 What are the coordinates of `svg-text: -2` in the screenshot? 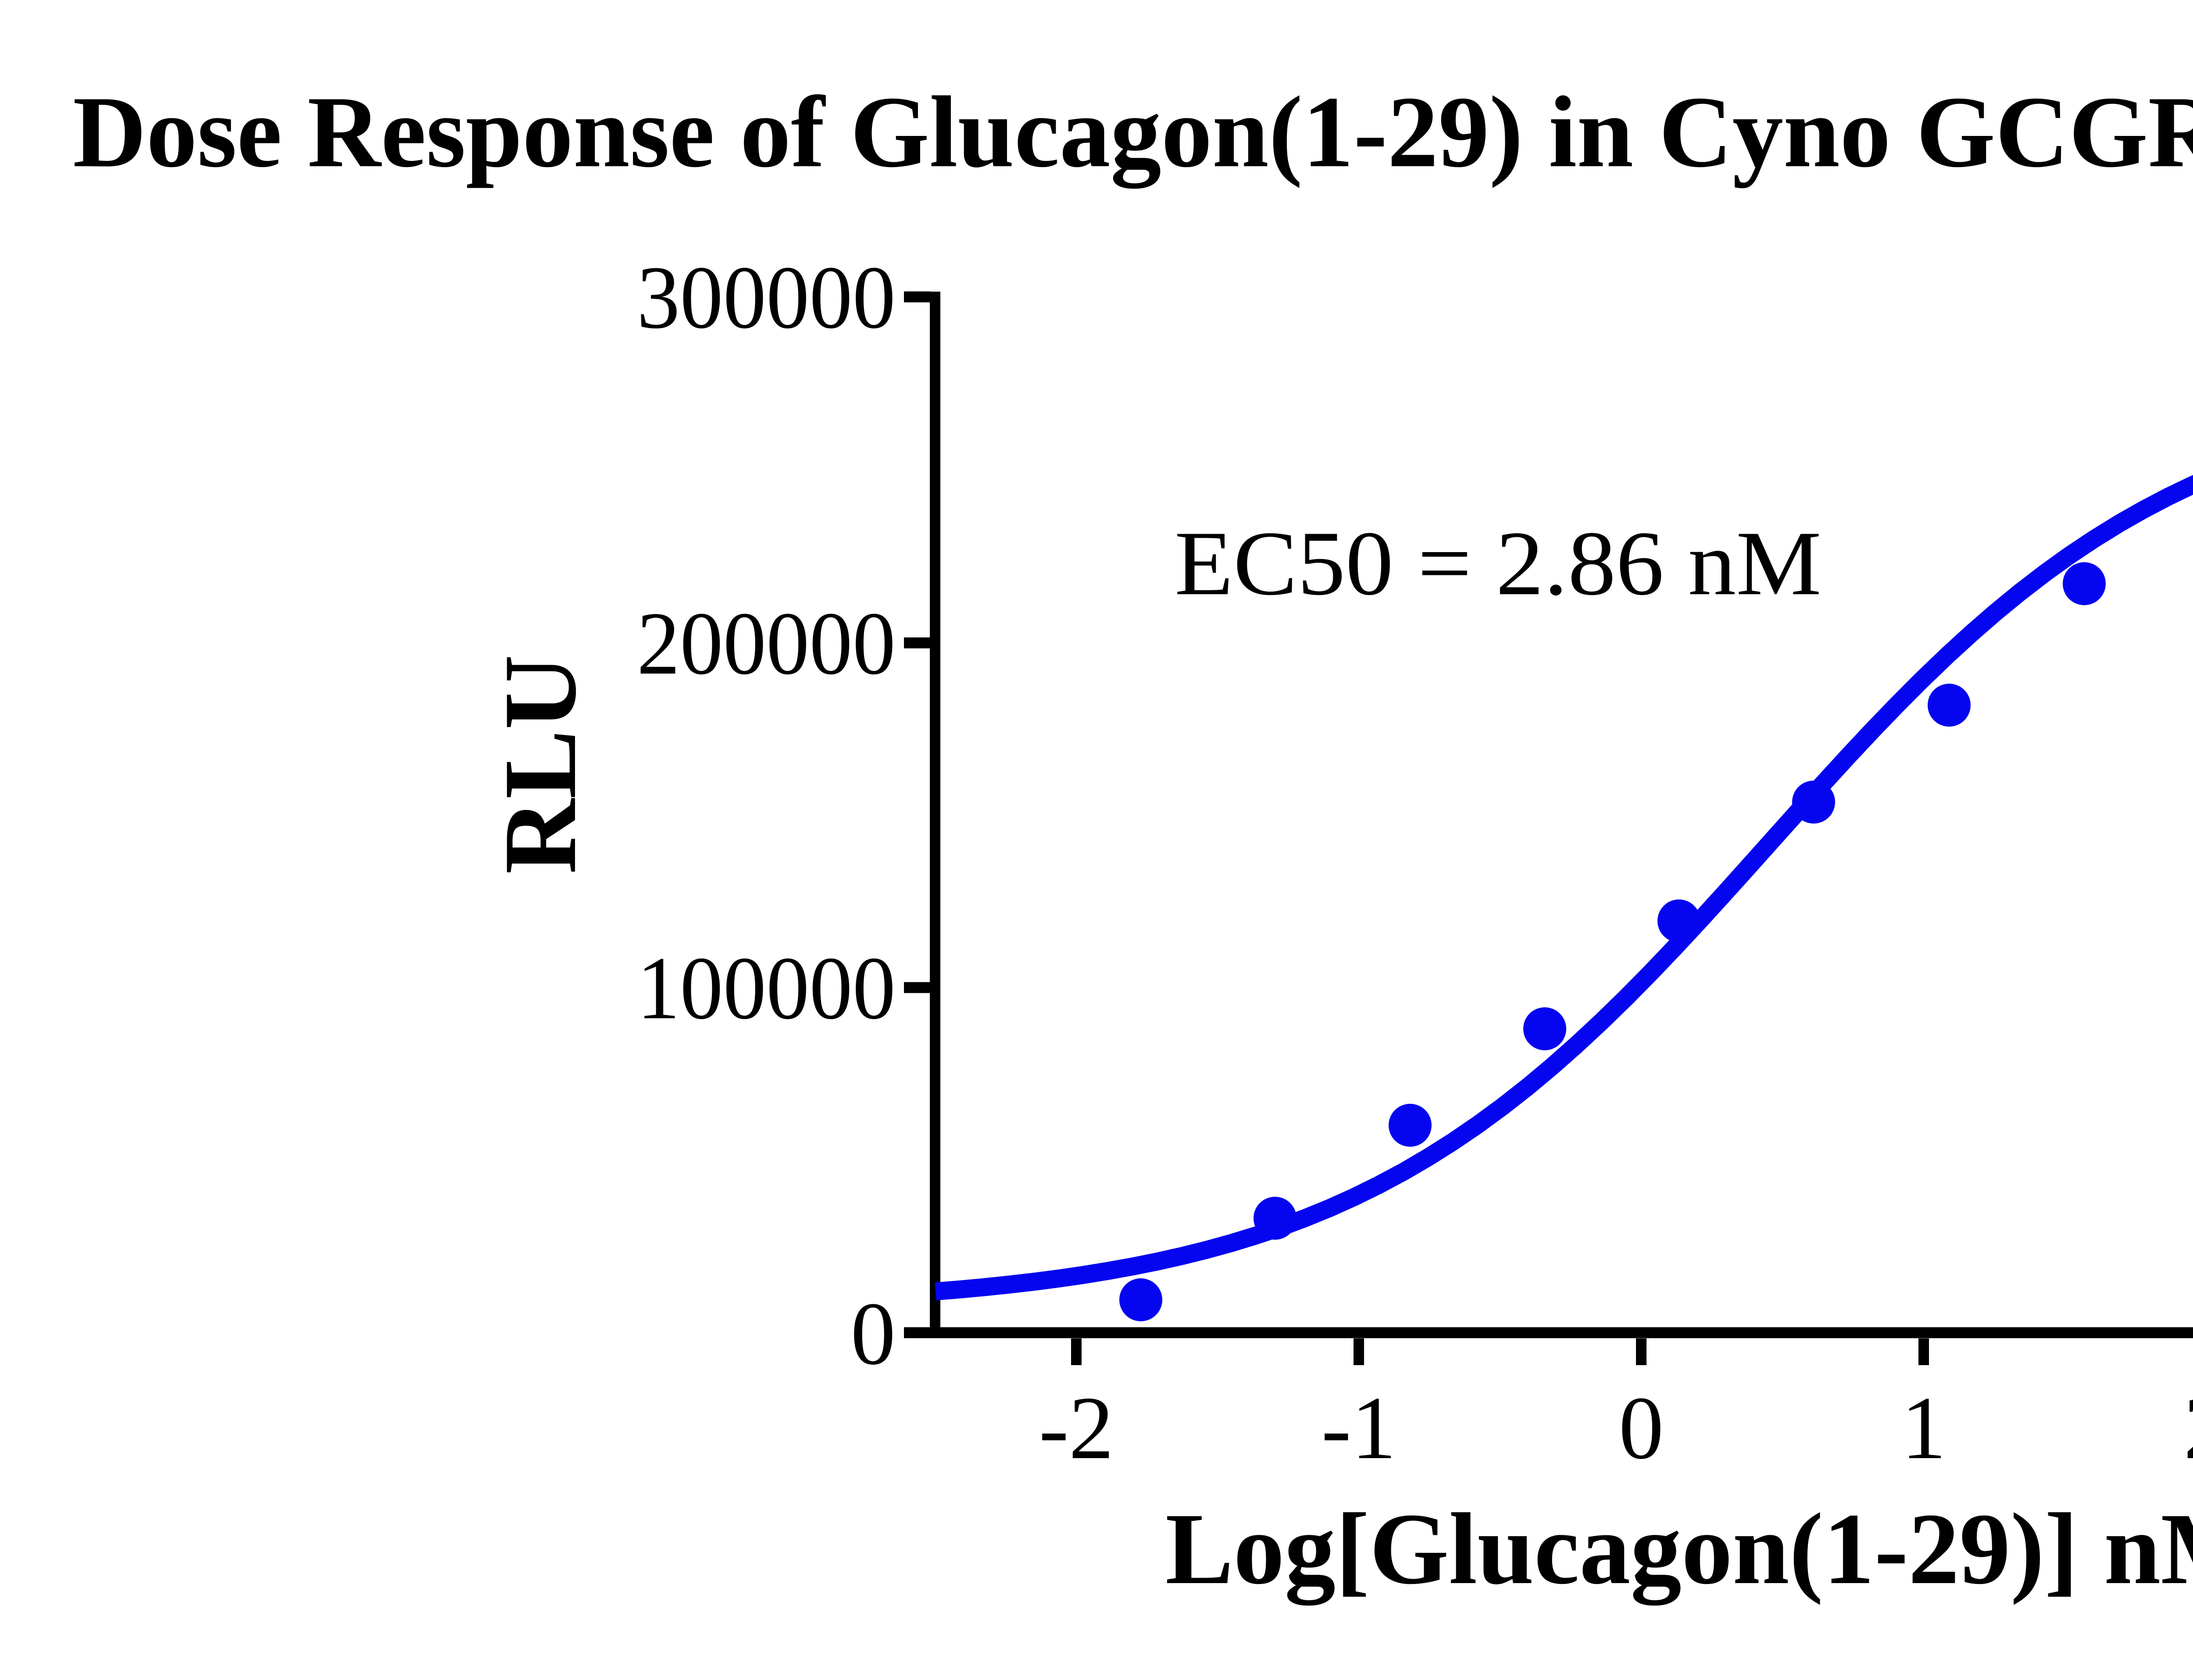 It's located at (1076, 1428).